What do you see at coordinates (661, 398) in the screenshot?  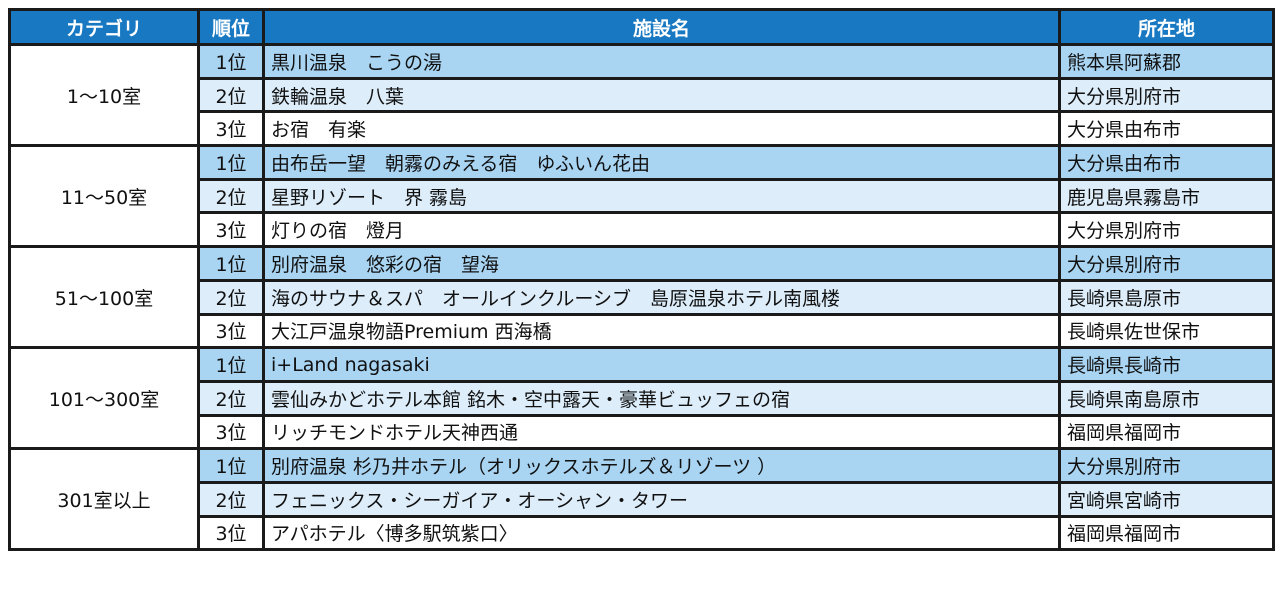 I see `facility-name-cell: 雲仙みかどホテル本館 銘木・空中露天・豪華ビュッフェの宿` at bounding box center [661, 398].